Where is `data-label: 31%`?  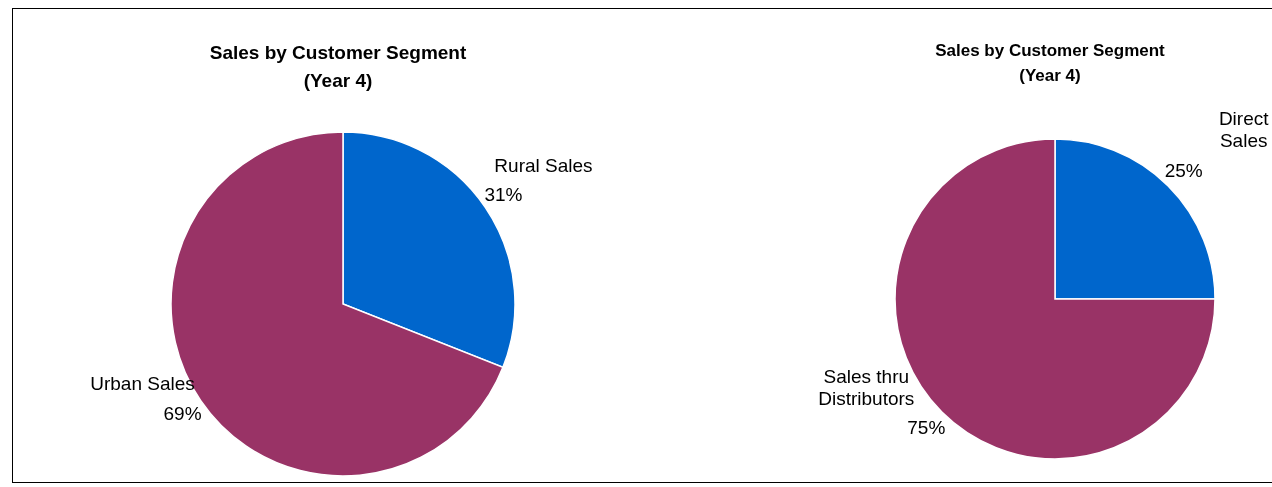 data-label: 31% is located at coordinates (503, 195).